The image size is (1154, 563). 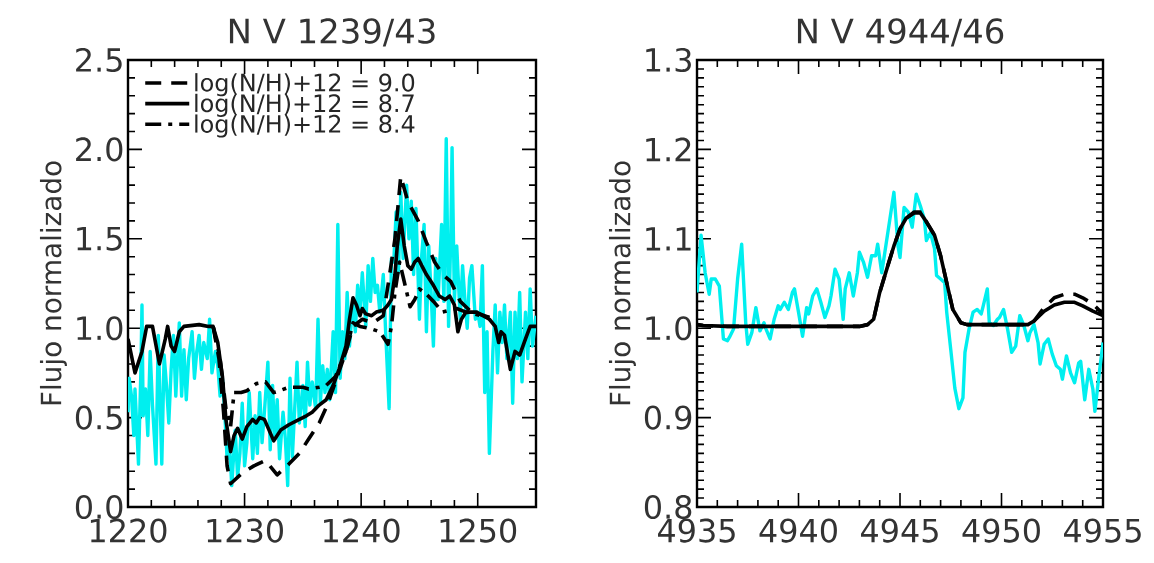 I want to click on y-tick-label: 1.3, so click(x=668, y=60).